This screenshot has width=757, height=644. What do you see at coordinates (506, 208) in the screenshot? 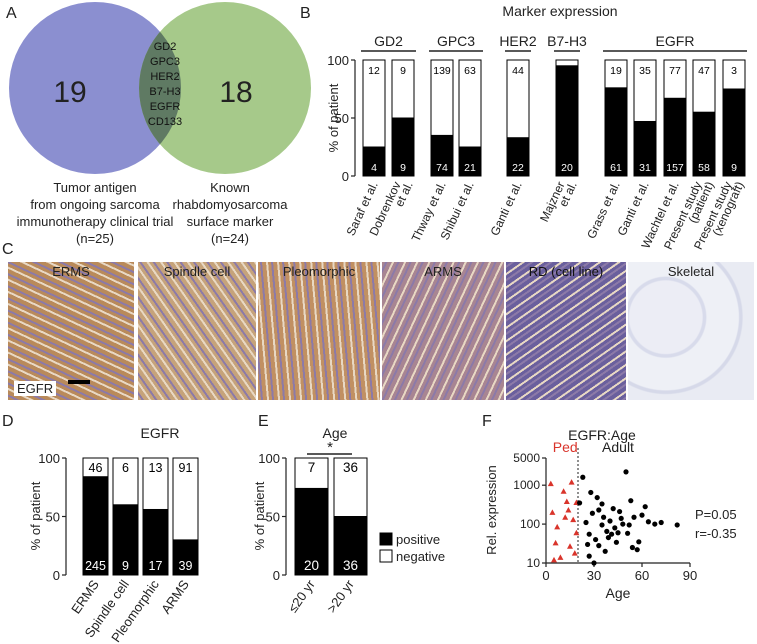
I see `chart-b-x-tick-label: Ganti et al.` at bounding box center [506, 208].